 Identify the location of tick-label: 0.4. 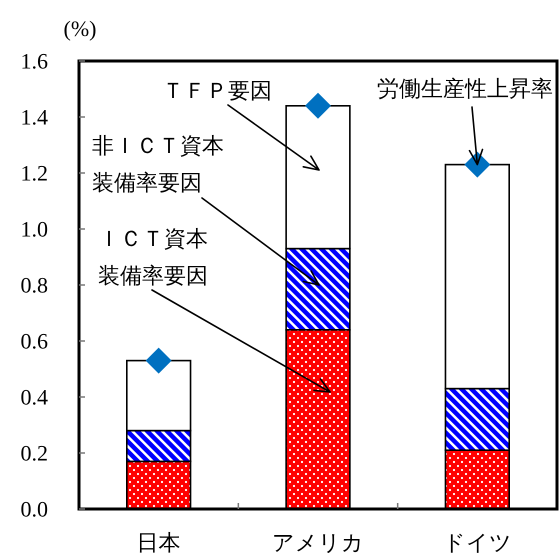
(34, 397).